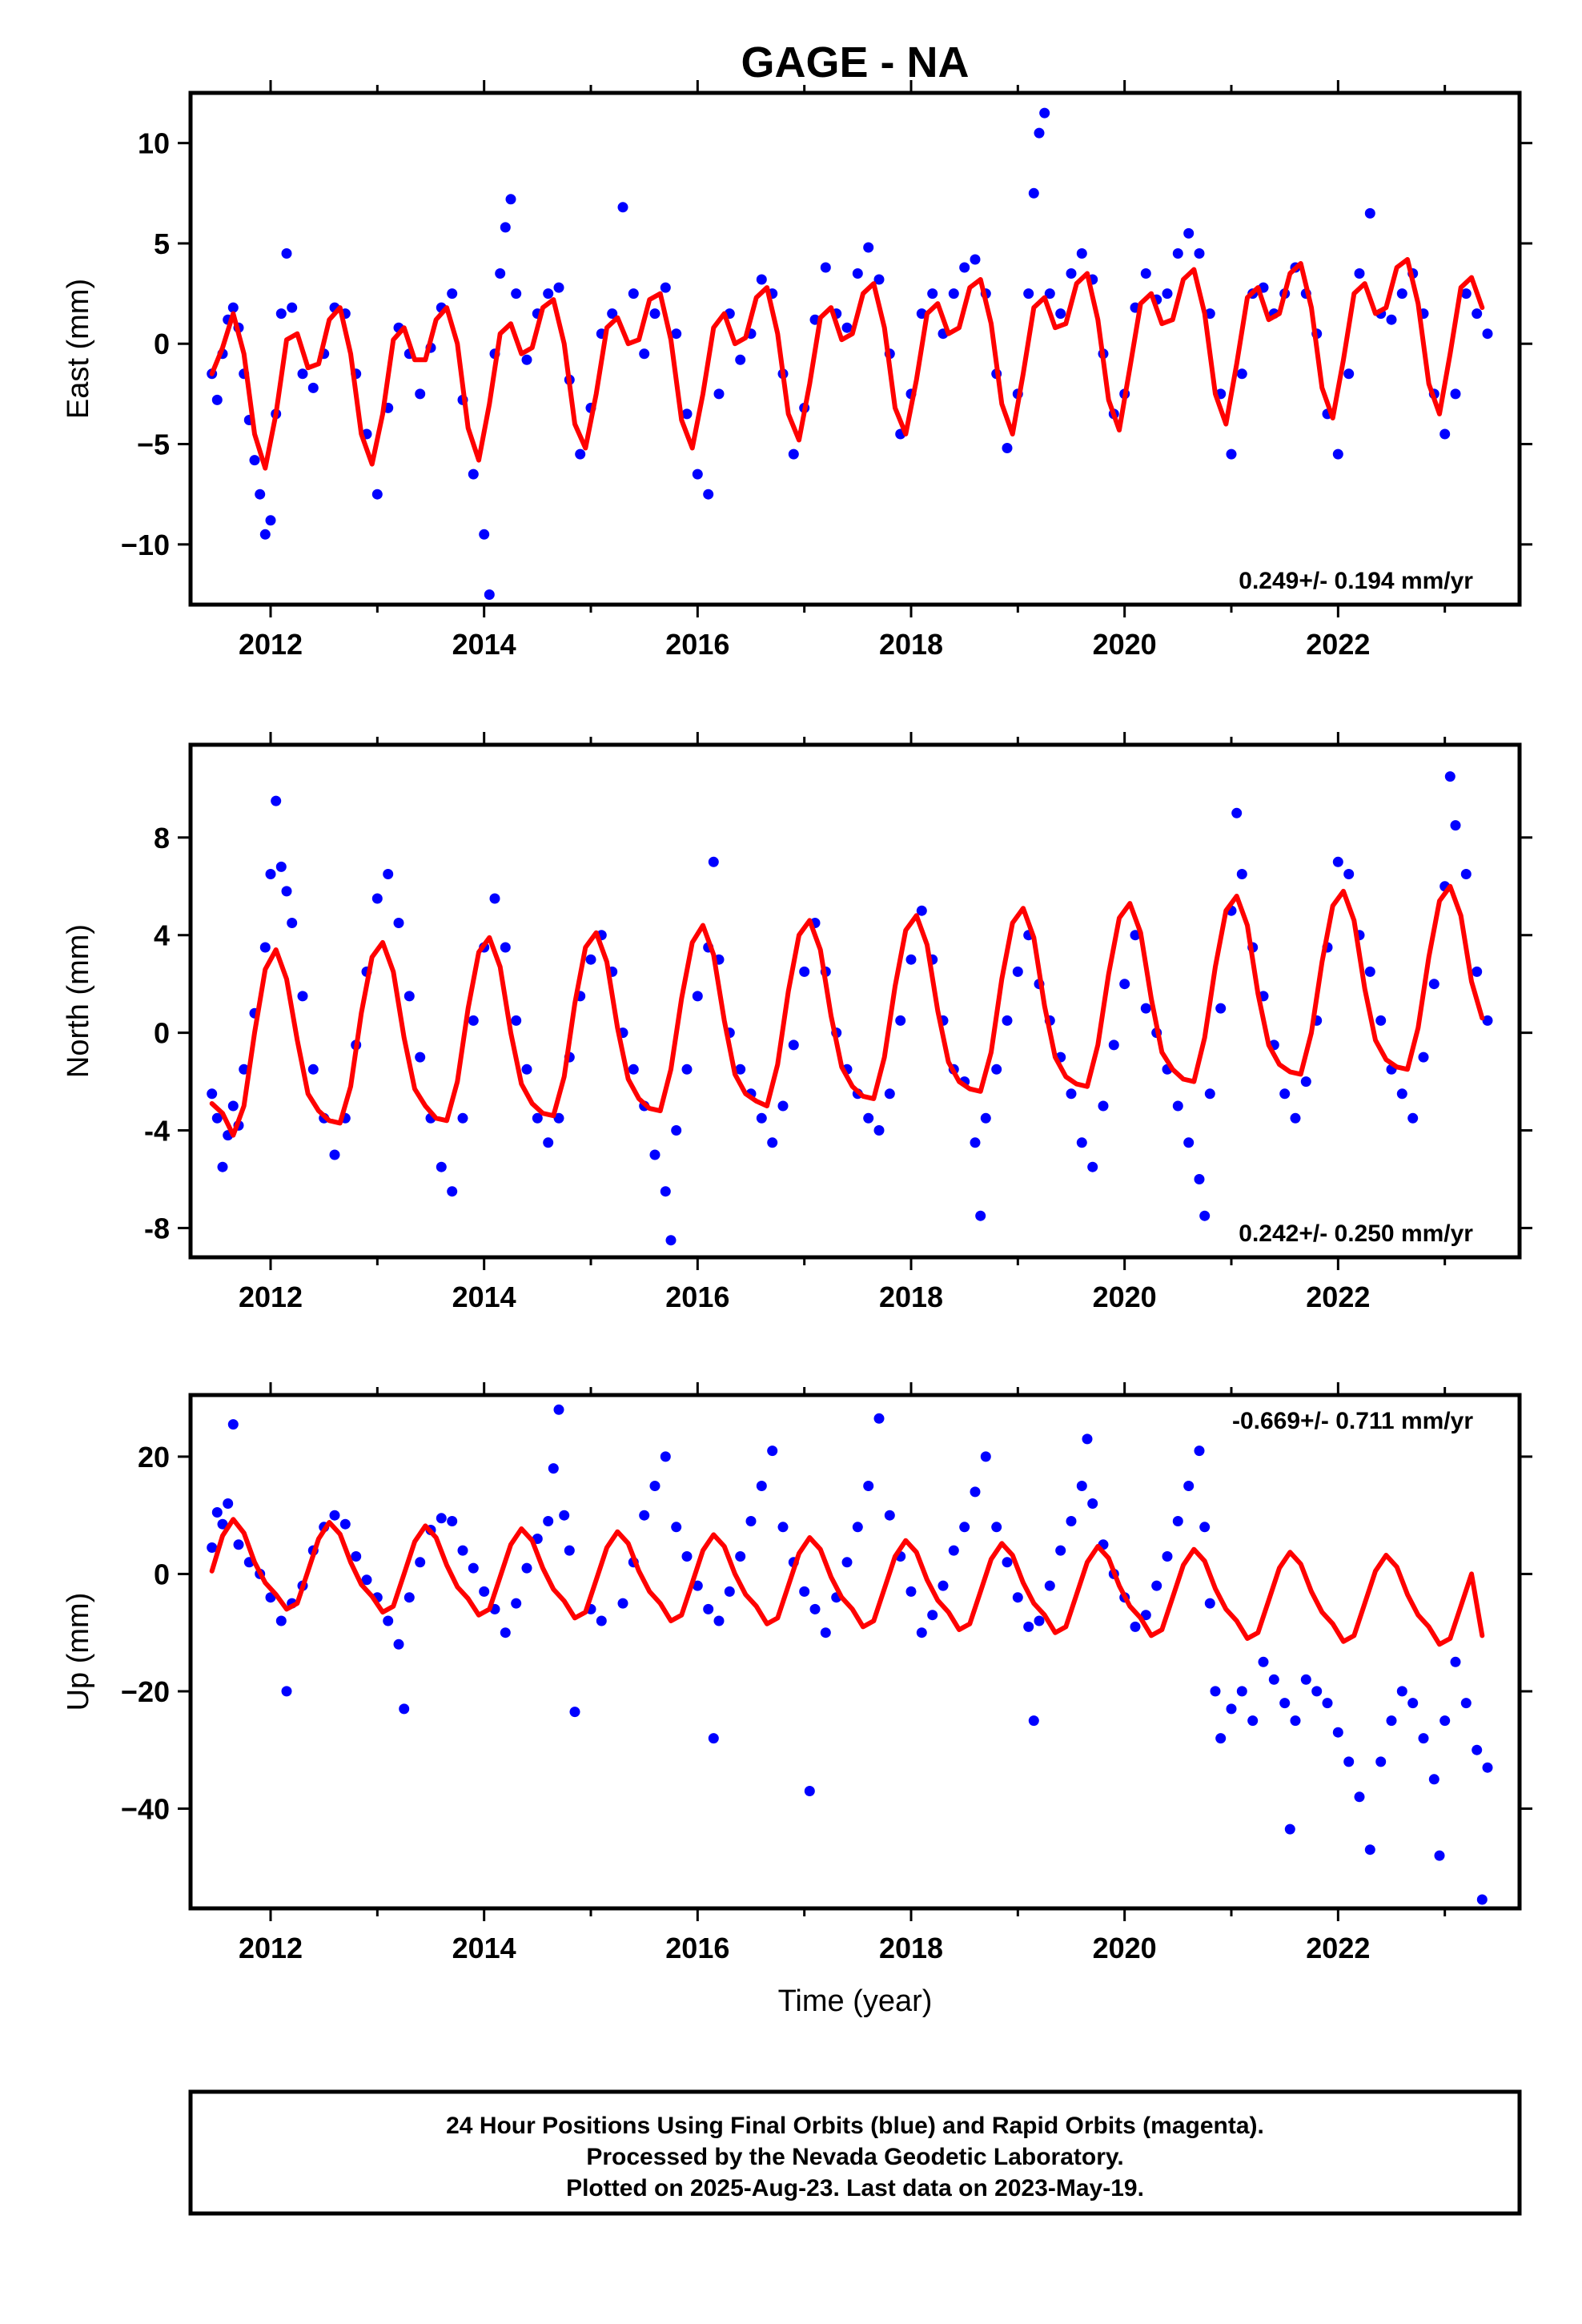  What do you see at coordinates (1125, 1297) in the screenshot?
I see `north-xtick-label-4: 2020` at bounding box center [1125, 1297].